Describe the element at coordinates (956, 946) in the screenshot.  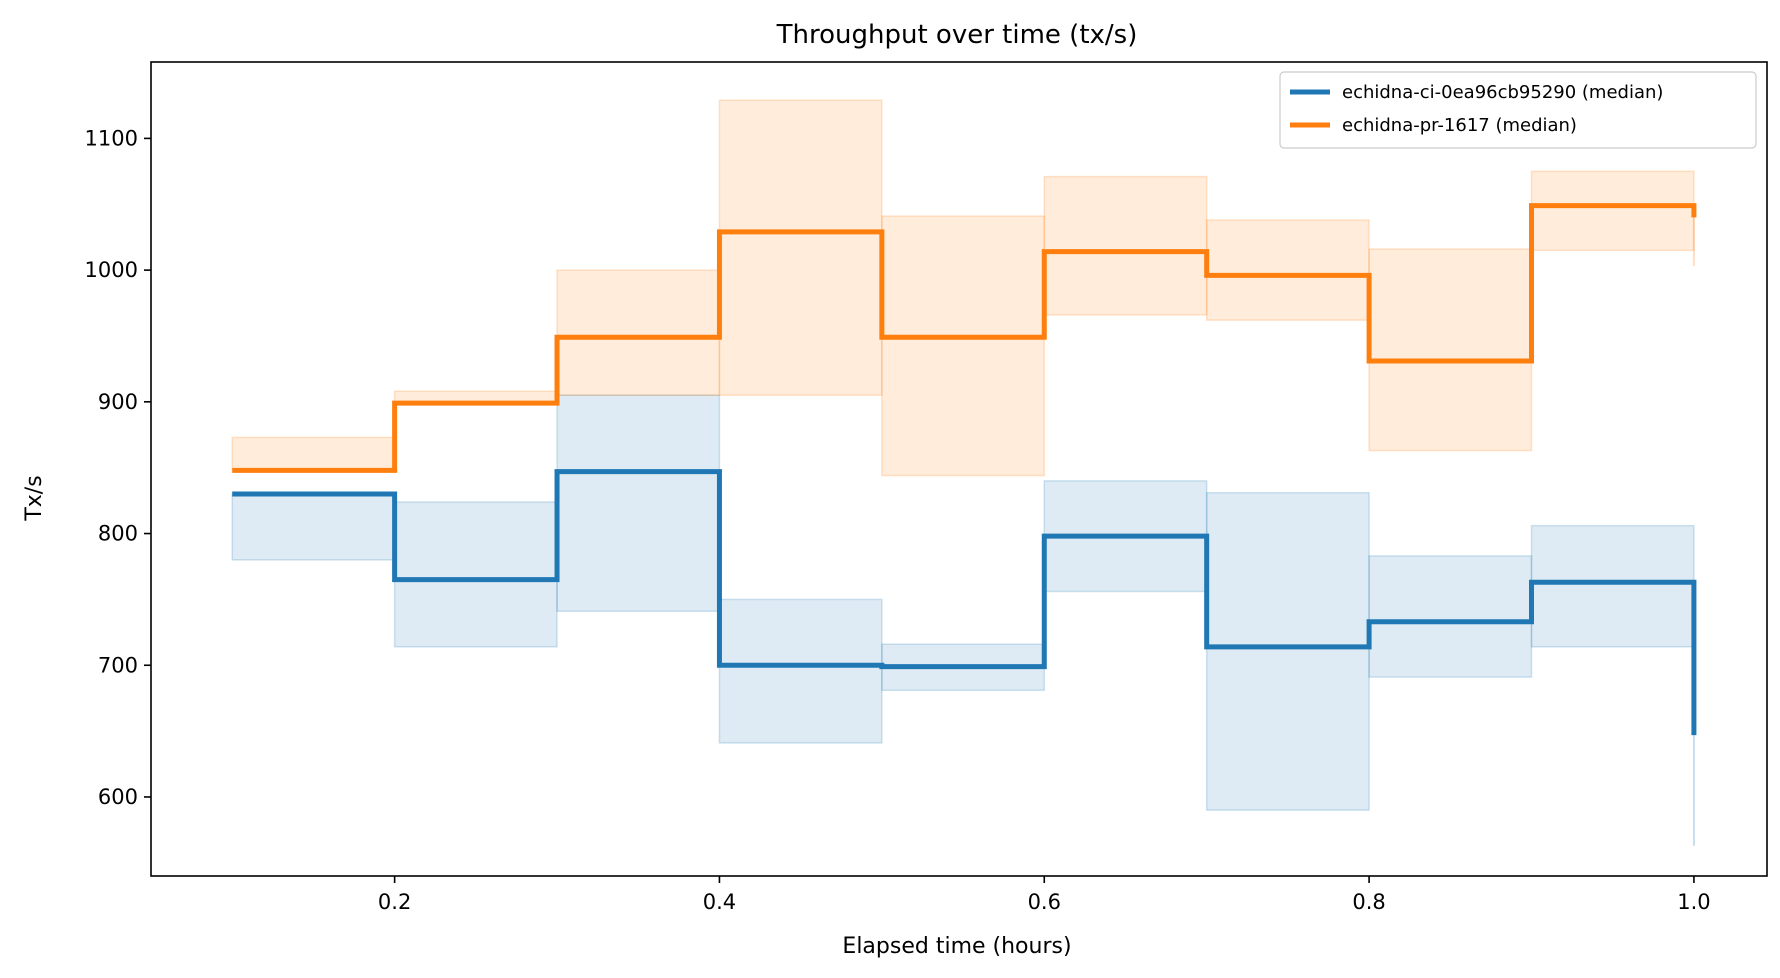
I see `x-axis-title: Elapsed time (hours)` at that location.